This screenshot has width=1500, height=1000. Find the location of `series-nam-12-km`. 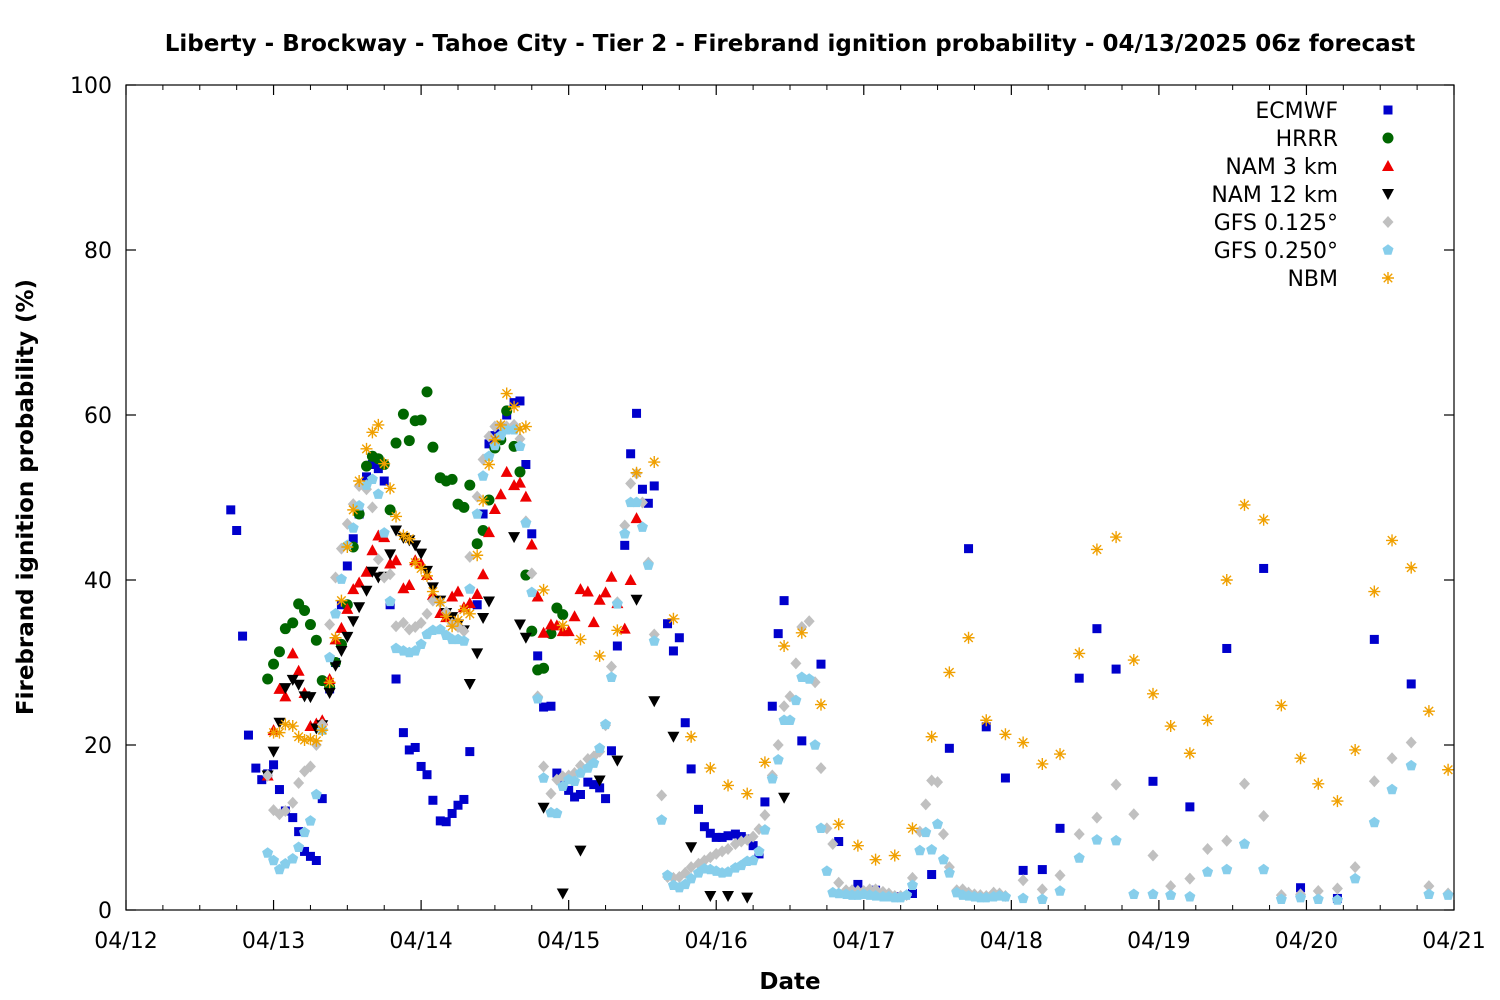

series-nam-12-km is located at coordinates (526, 714).